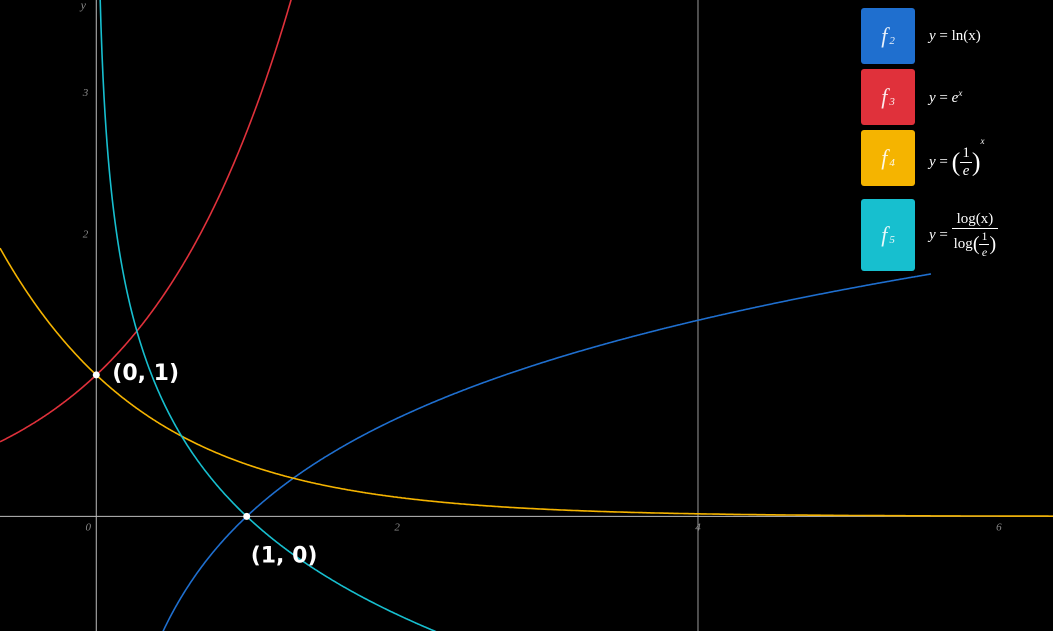 This screenshot has height=631, width=1053. What do you see at coordinates (89, 527) in the screenshot?
I see `x-tick-label-0: 0` at bounding box center [89, 527].